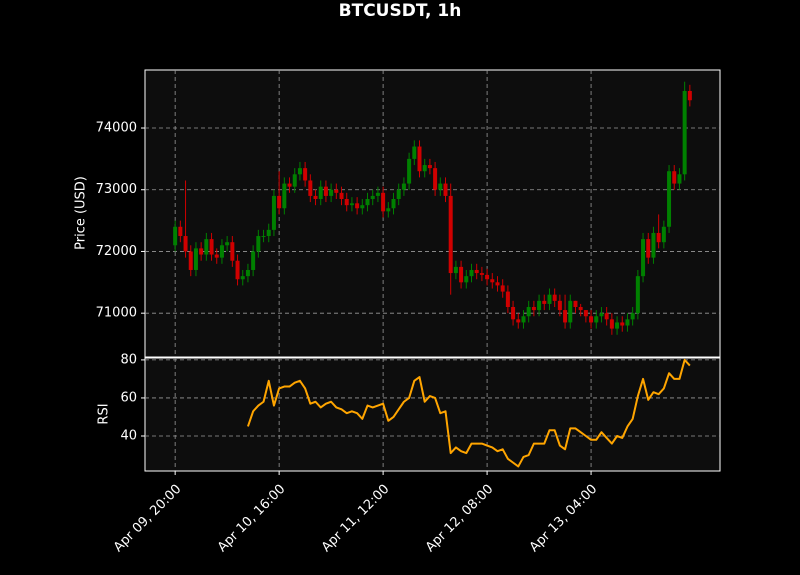 This screenshot has height=575, width=800. What do you see at coordinates (116, 313) in the screenshot?
I see `y-tick-label: 71000` at bounding box center [116, 313].